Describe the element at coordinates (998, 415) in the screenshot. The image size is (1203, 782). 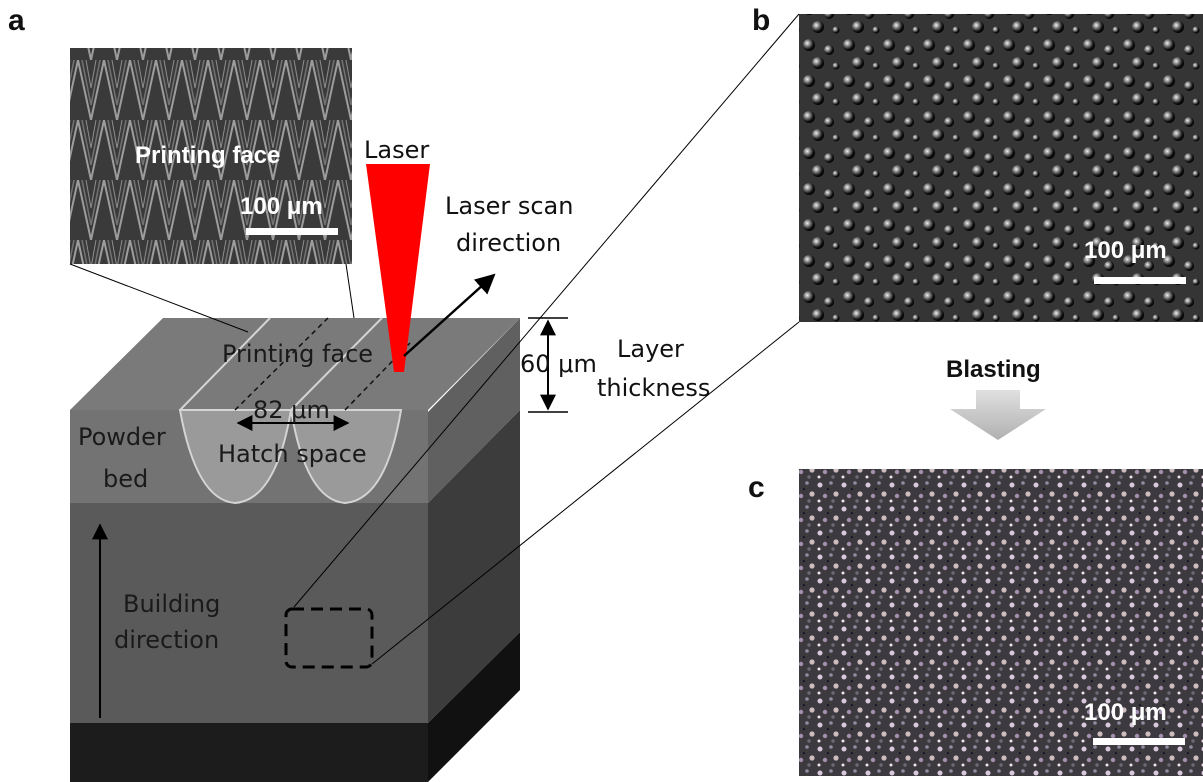
I see `blasting-arrow-icon` at that location.